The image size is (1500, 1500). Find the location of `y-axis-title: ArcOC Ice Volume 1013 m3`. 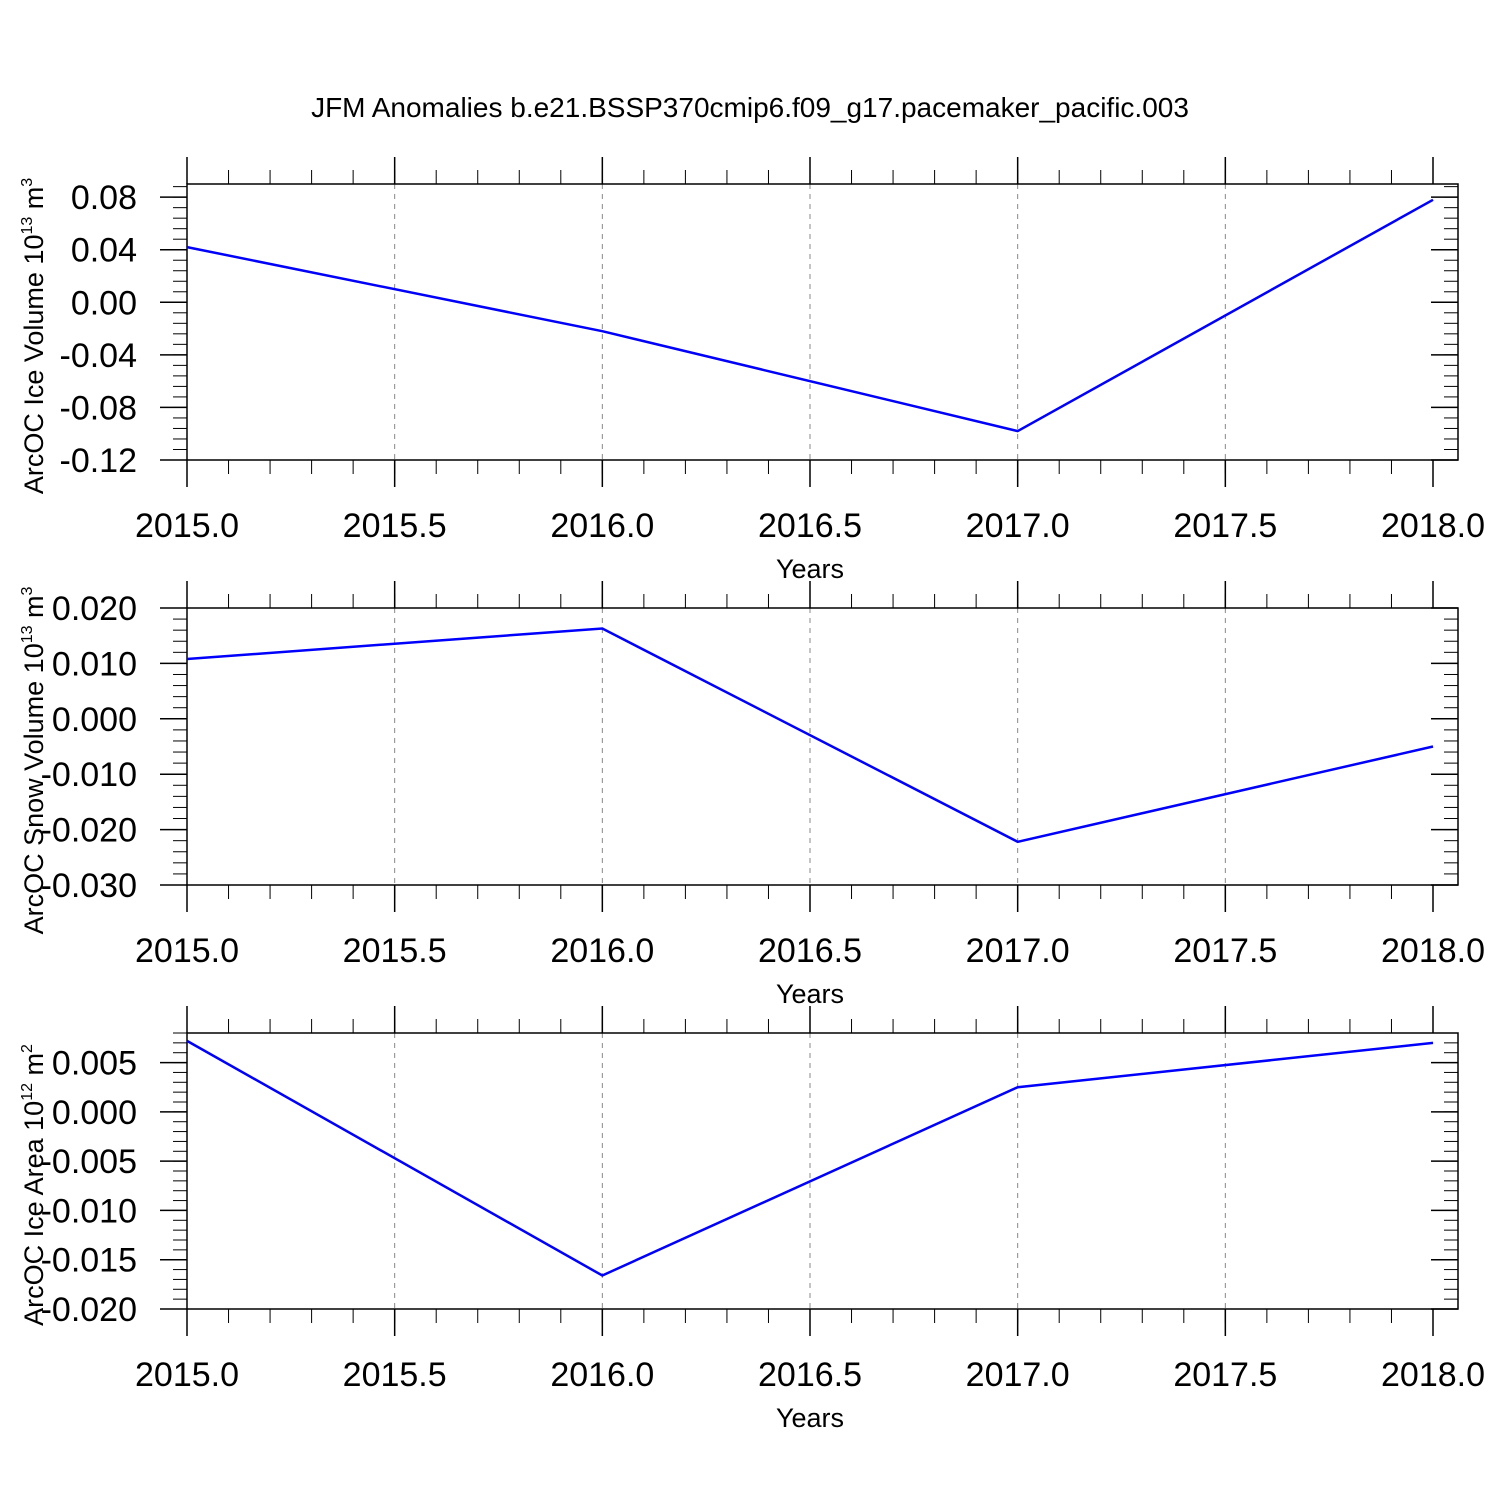

y-axis-title: ArcOC Ice Volume 1013 m3 is located at coordinates (34, 336).